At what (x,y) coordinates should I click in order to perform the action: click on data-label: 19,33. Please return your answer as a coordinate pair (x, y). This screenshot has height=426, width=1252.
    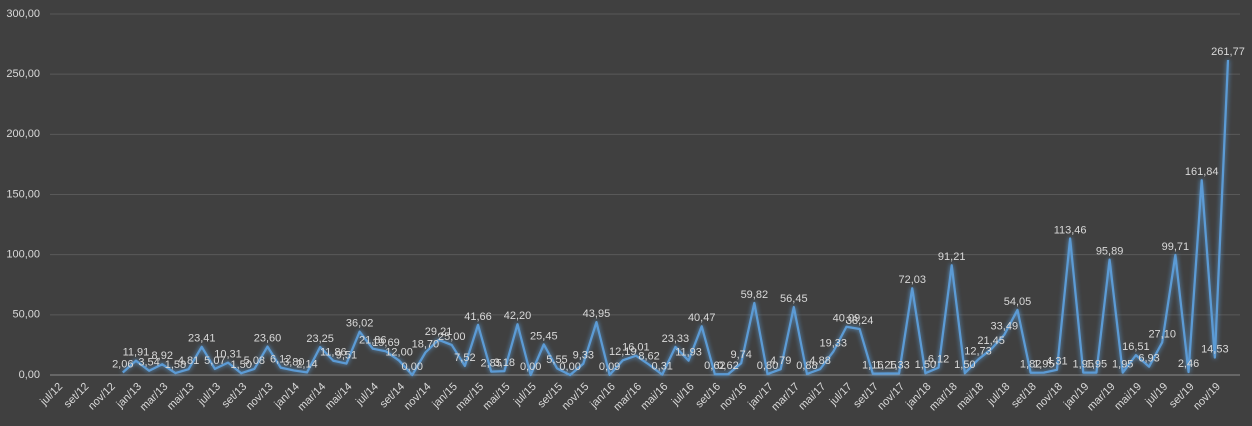
    Looking at the image, I should click on (834, 344).